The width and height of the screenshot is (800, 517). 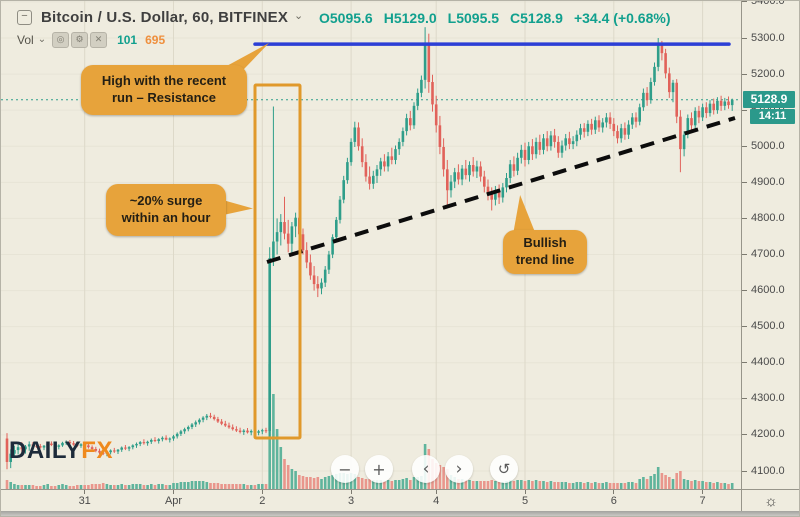 What do you see at coordinates (155, 40) in the screenshot?
I see `volume-value: 695` at bounding box center [155, 40].